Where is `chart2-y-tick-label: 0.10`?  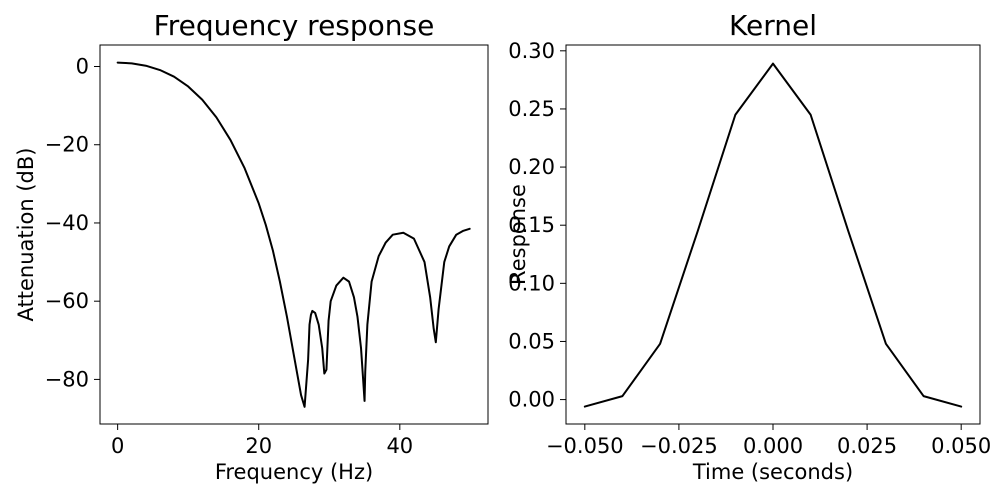 chart2-y-tick-label: 0.10 is located at coordinates (531, 283).